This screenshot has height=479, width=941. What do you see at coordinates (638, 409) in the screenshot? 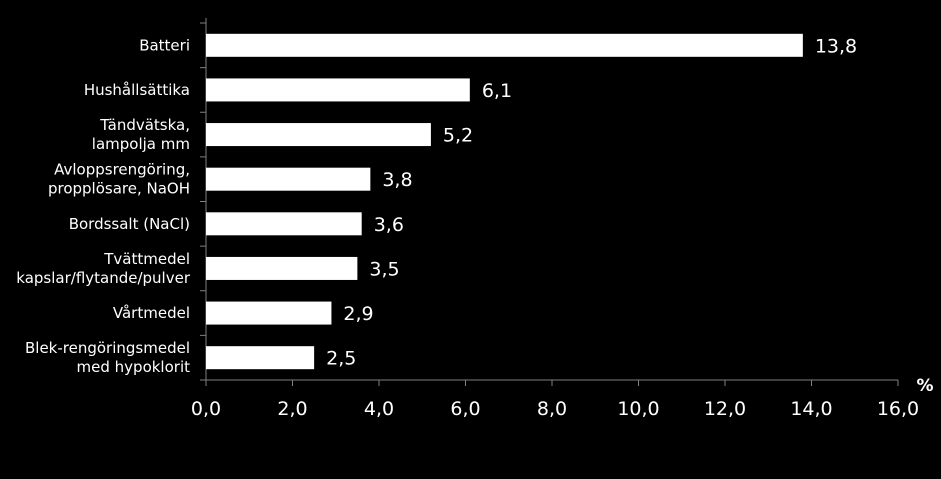
I see `x-tick-label: 10,0` at bounding box center [638, 409].